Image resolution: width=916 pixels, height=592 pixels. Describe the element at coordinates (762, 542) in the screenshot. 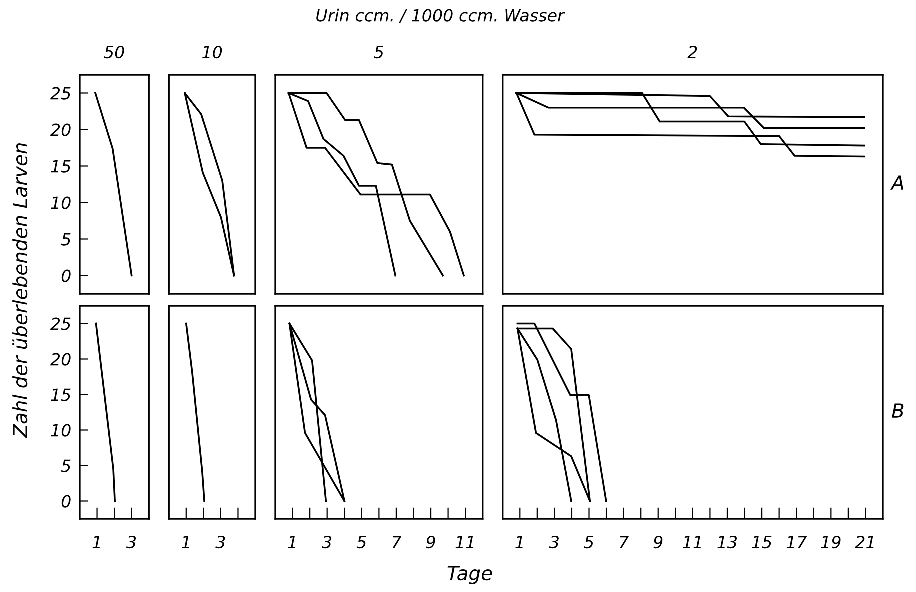

I see `x-tick-label: 15` at that location.